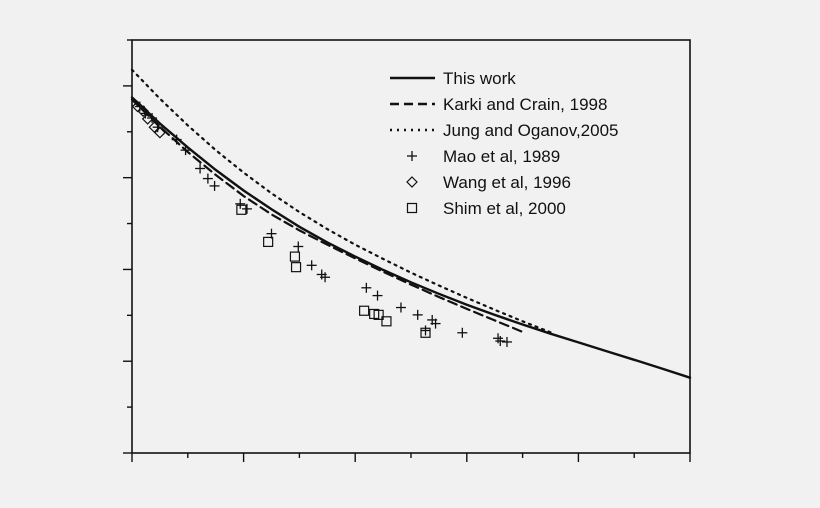 Image resolution: width=820 pixels, height=508 pixels. What do you see at coordinates (501, 156) in the screenshot?
I see `legend-label: Mao et al, 1989` at bounding box center [501, 156].